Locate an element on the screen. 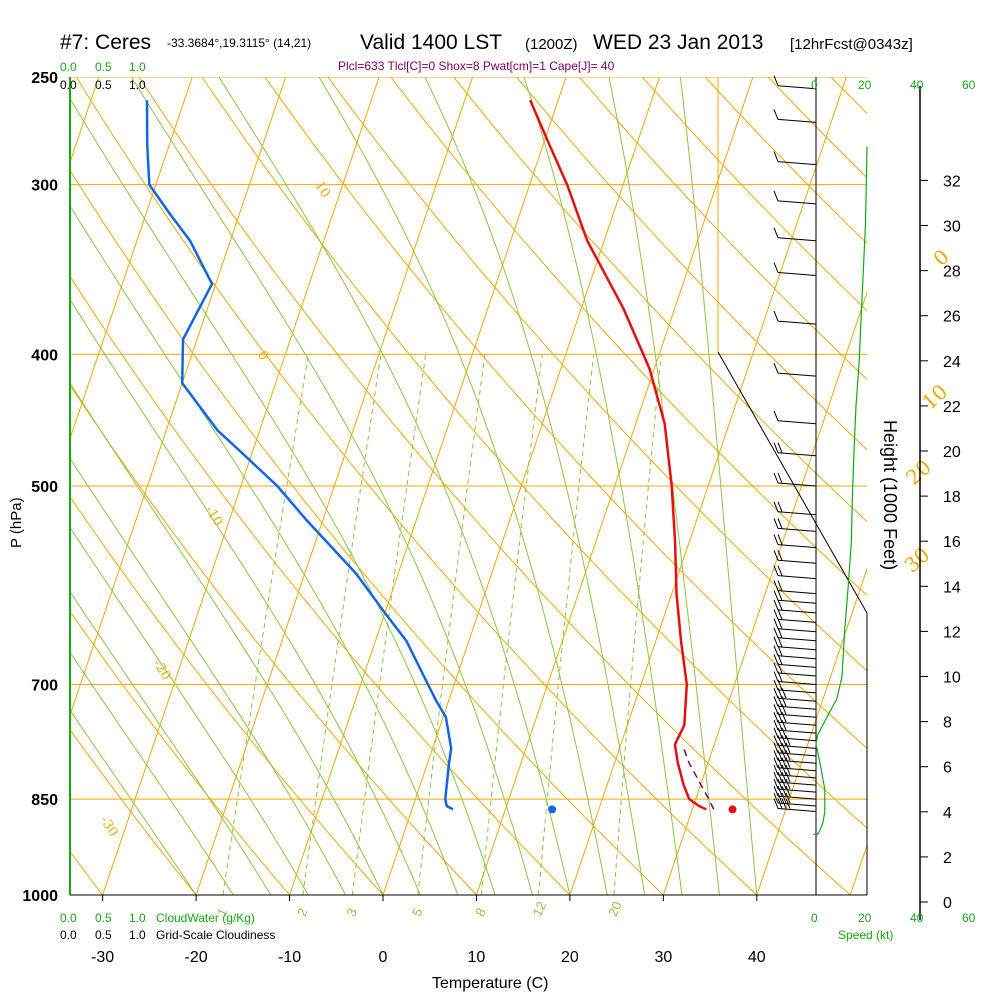 The image size is (1000, 1000). wind-profile is located at coordinates (795, 443).